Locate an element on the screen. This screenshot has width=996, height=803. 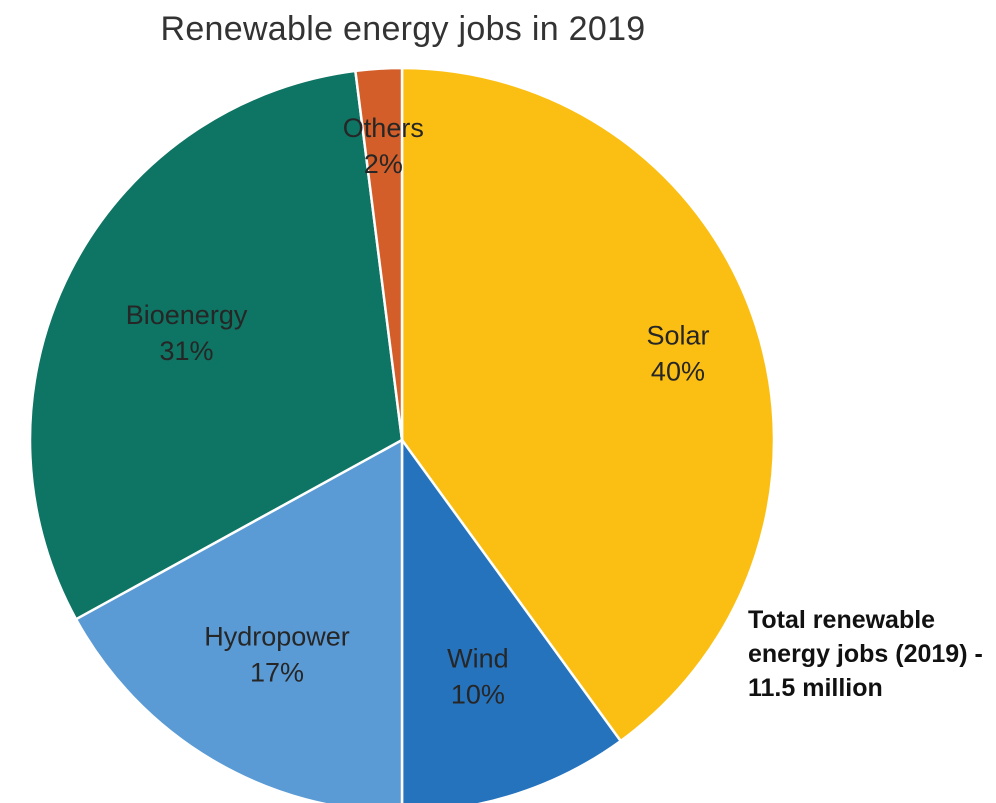
slice-percent-solar: 40% is located at coordinates (678, 371).